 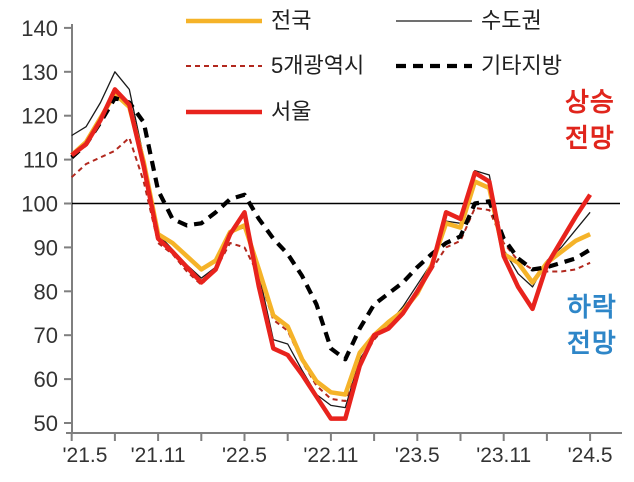 I want to click on y-tick-label: 60, so click(x=46, y=379).